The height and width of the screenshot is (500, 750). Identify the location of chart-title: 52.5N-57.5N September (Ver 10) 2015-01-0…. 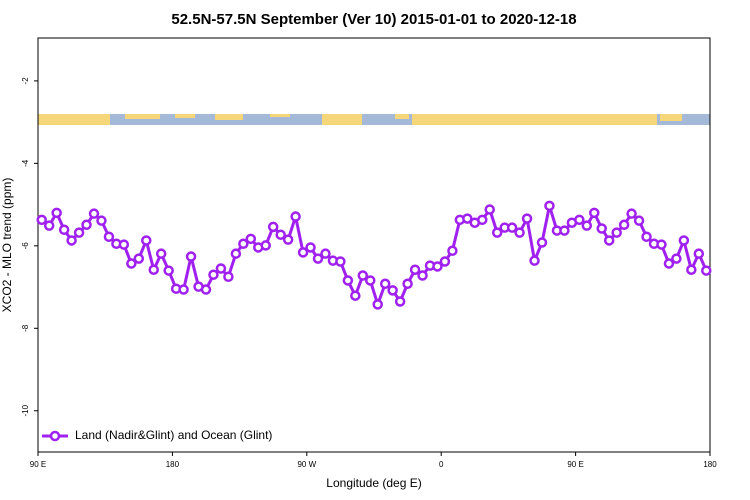
(373, 19).